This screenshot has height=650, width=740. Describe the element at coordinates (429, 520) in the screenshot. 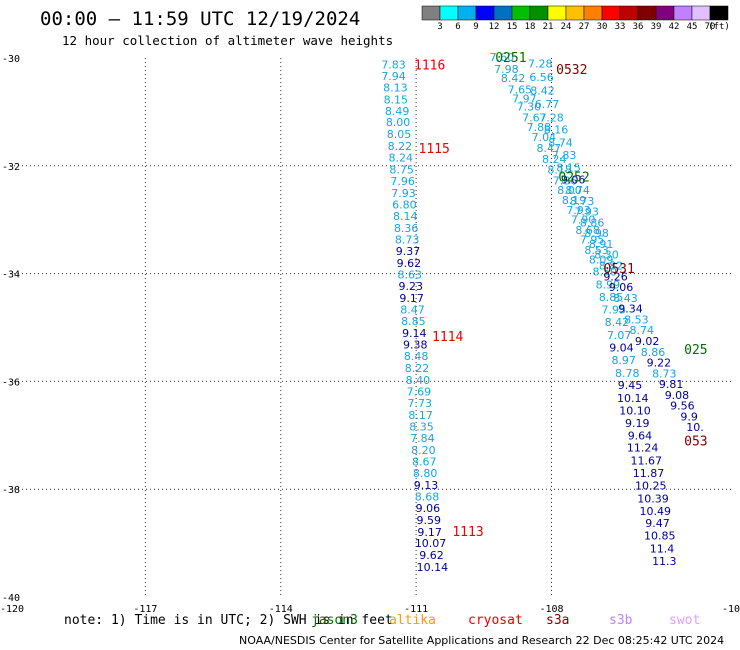

I see `wave-height-value: 9.59` at that location.